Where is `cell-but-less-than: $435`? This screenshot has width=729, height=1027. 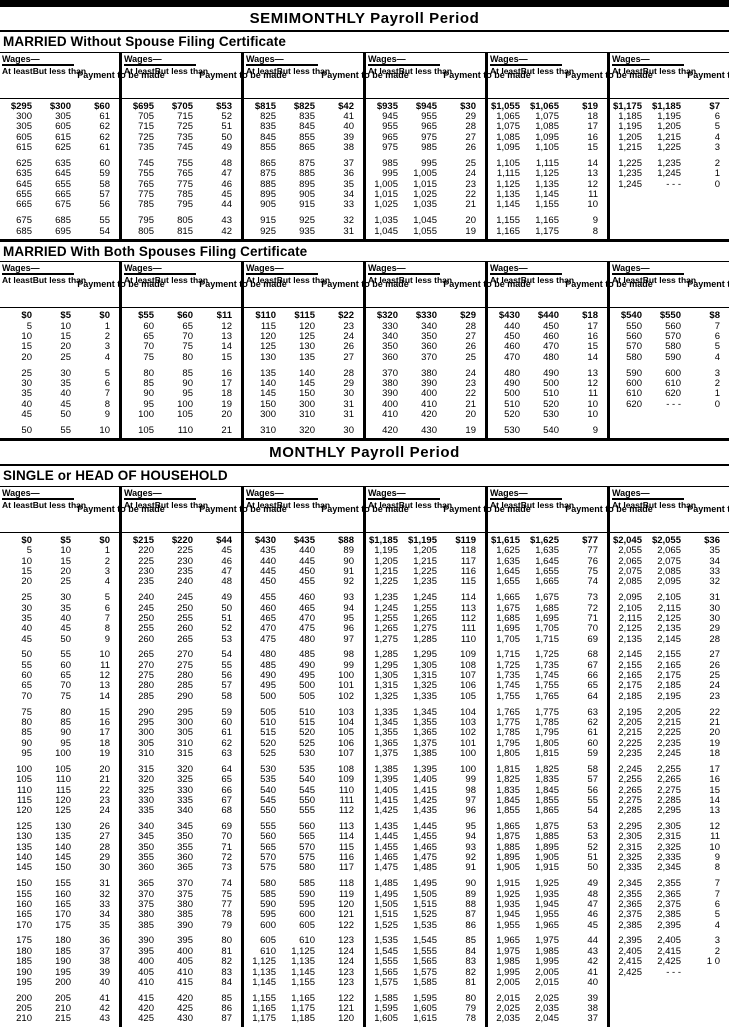 cell-but-less-than: $435 is located at coordinates (304, 540).